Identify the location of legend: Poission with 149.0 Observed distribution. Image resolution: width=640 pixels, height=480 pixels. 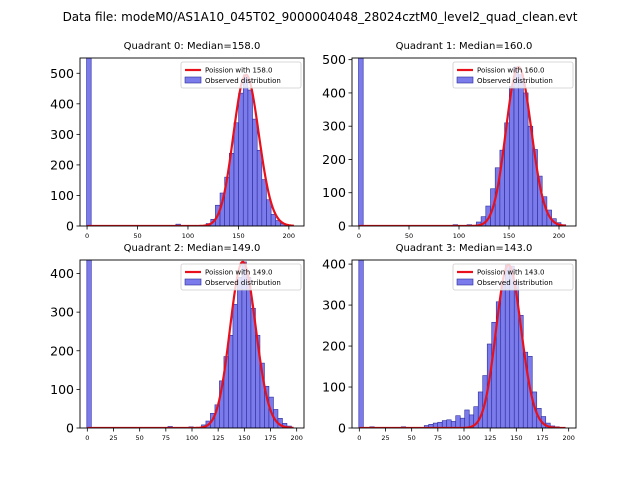
(241, 277).